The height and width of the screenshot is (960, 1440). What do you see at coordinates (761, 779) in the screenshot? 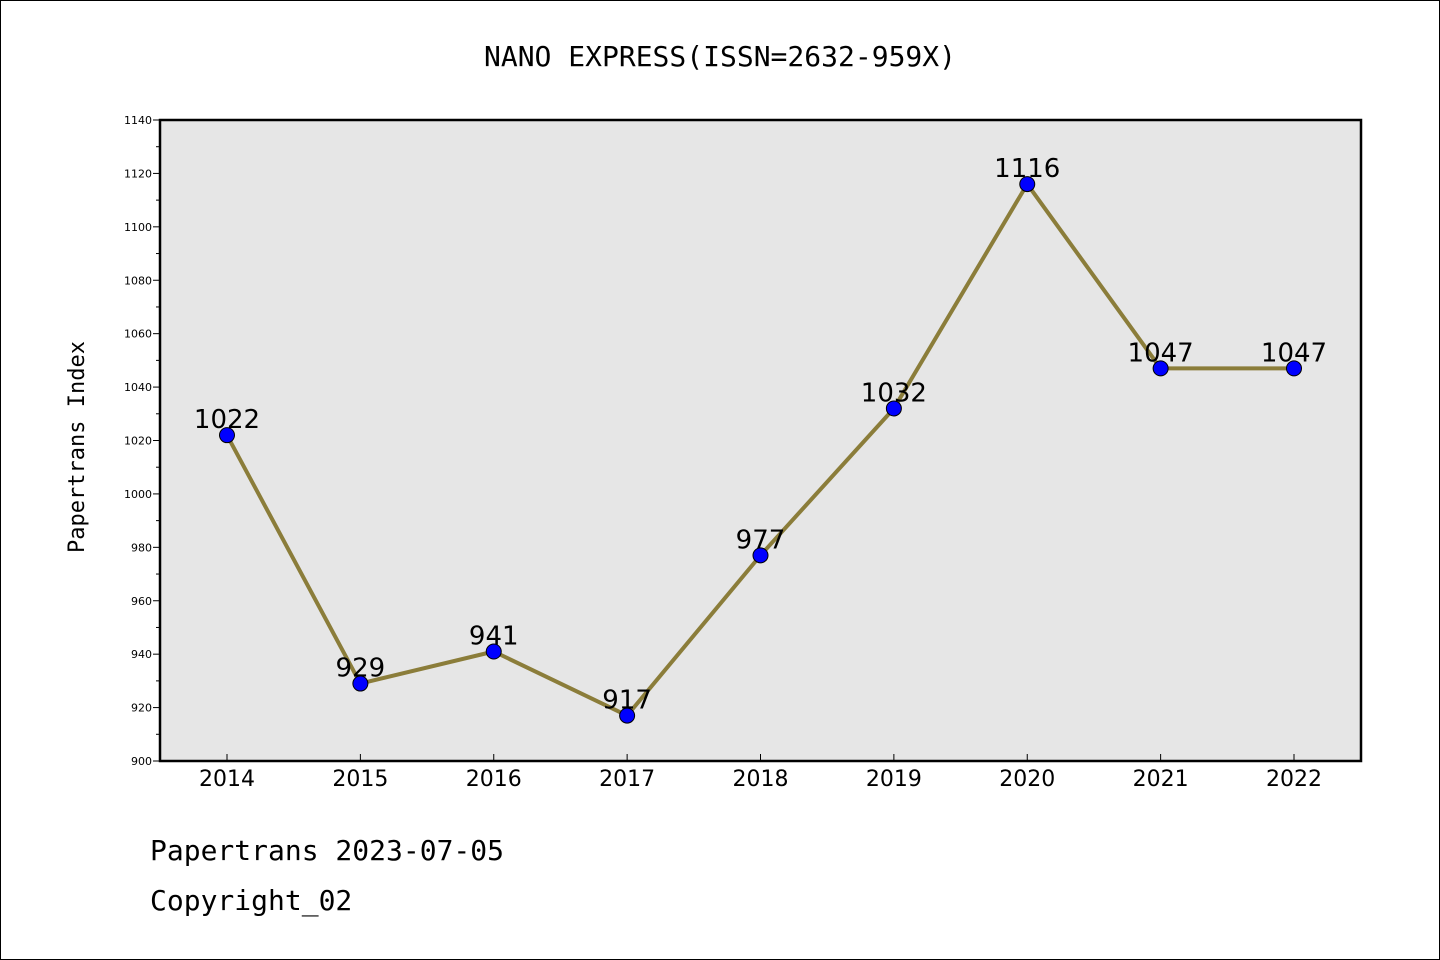
I see `x-tick-label: 2018` at bounding box center [761, 779].